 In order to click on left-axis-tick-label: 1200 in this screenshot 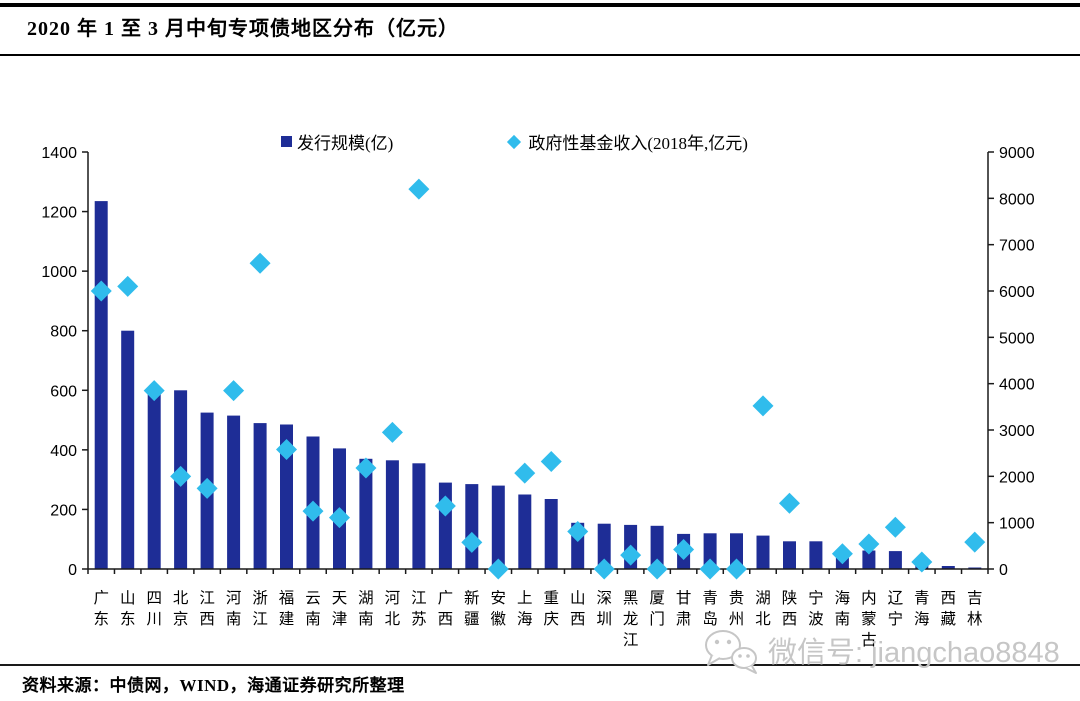, I will do `click(59, 213)`.